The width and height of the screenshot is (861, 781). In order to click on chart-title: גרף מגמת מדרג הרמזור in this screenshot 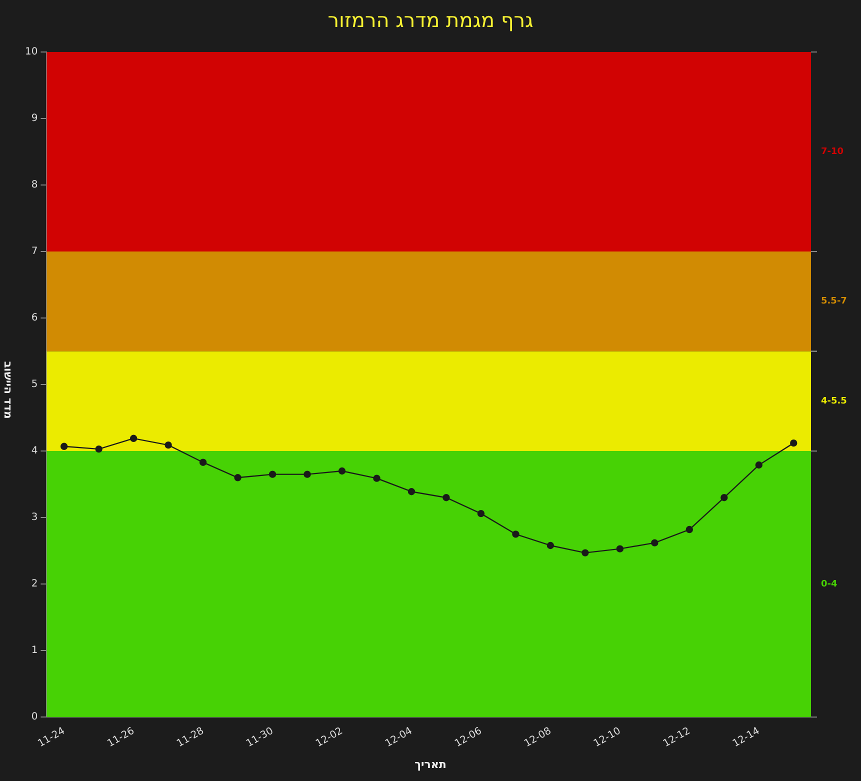, I will do `click(430, 20)`.